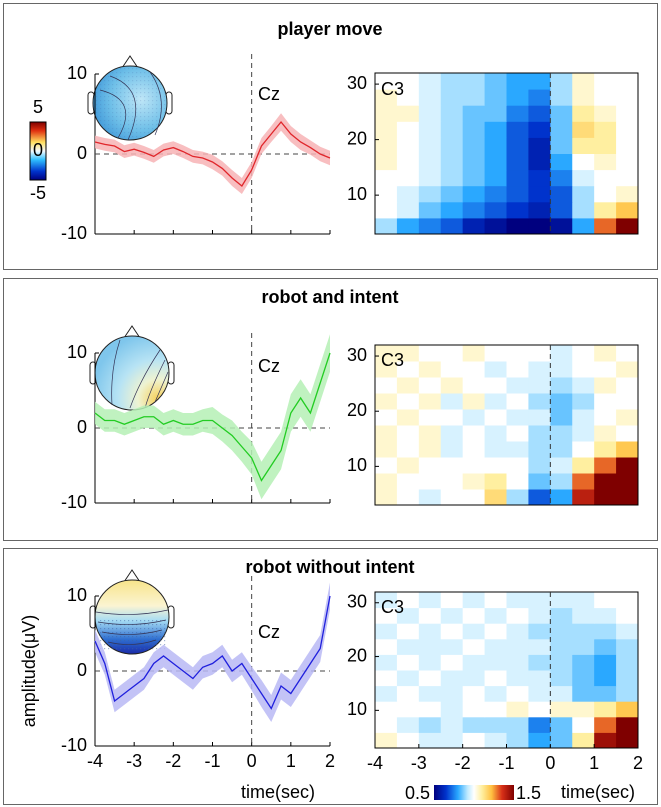 The width and height of the screenshot is (661, 807). What do you see at coordinates (74, 745) in the screenshot?
I see `y-tick-label: -10` at bounding box center [74, 745].